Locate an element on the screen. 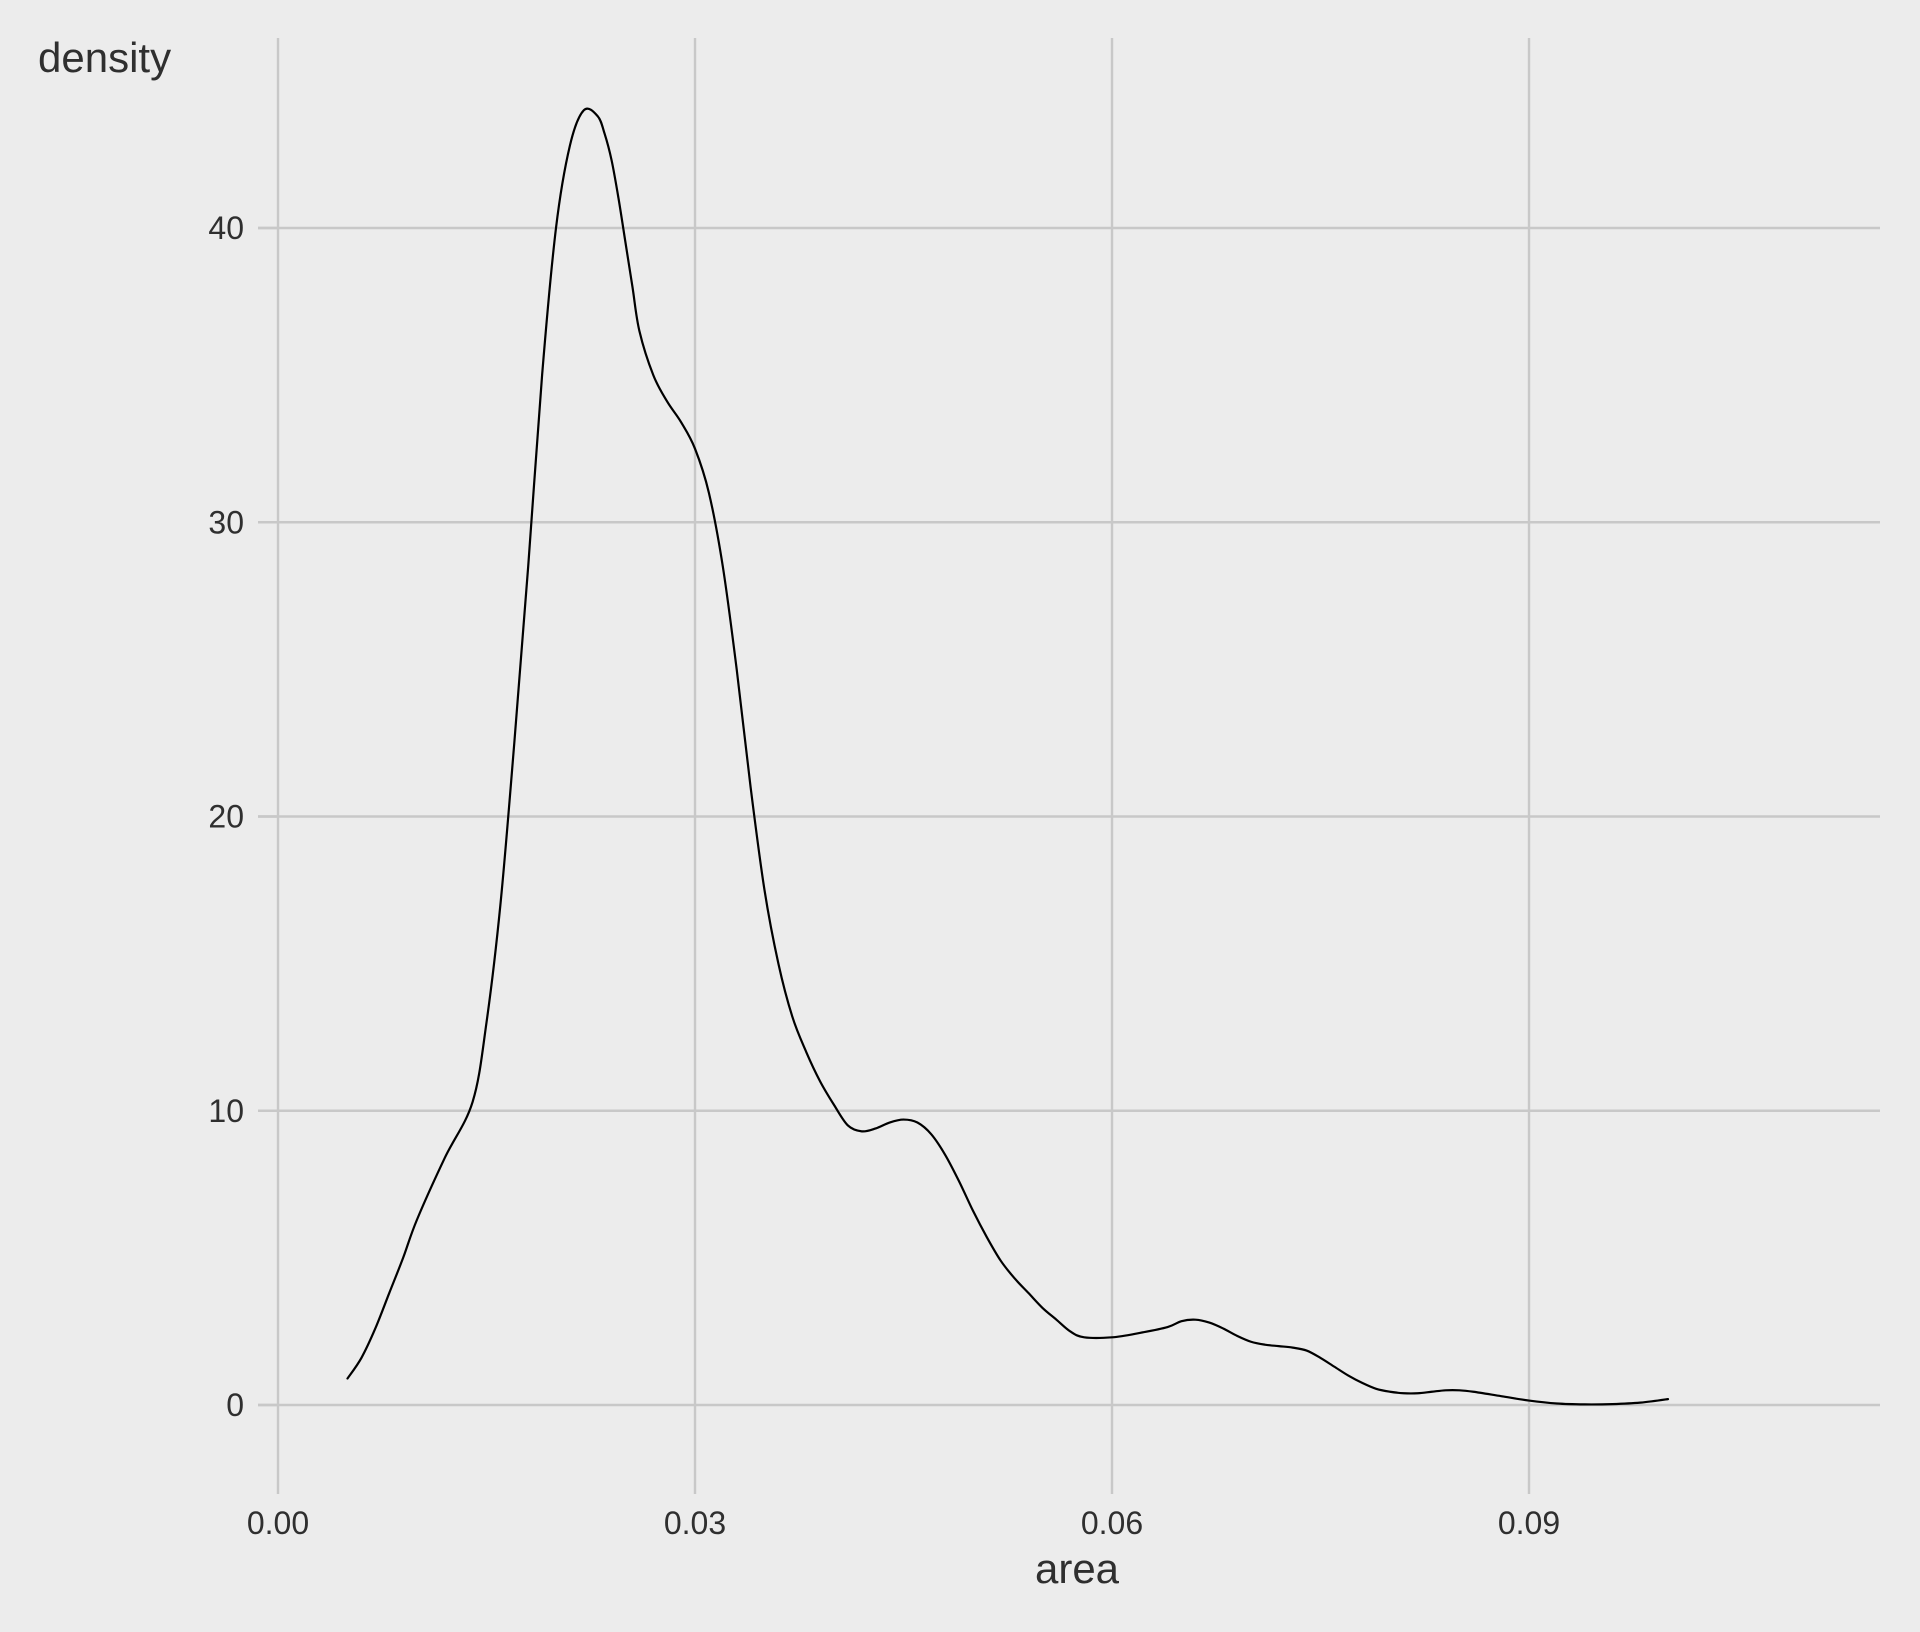 This screenshot has width=1920, height=1632. y-tick-label: 20 is located at coordinates (226, 817).